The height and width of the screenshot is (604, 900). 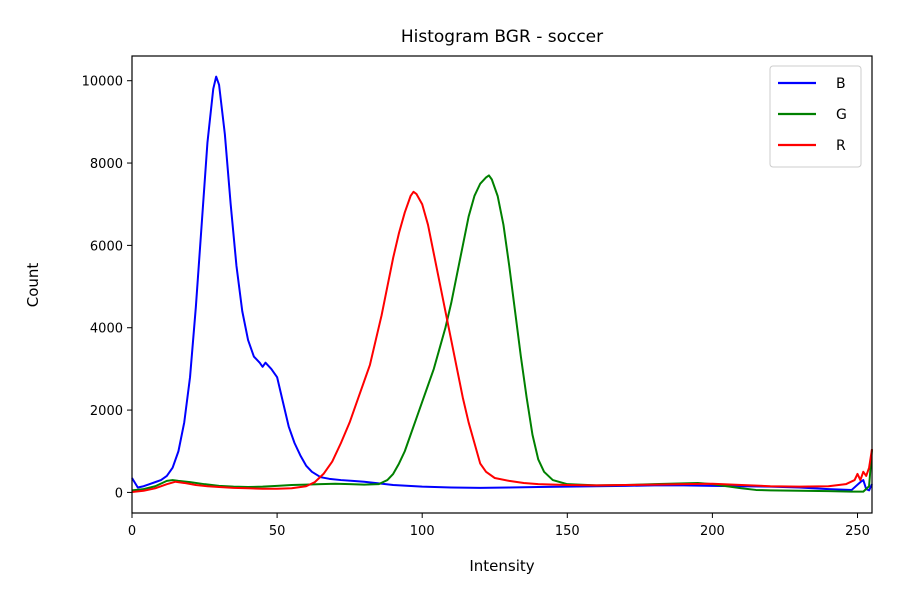 What do you see at coordinates (106, 411) in the screenshot?
I see `y-tick-label: 2000` at bounding box center [106, 411].